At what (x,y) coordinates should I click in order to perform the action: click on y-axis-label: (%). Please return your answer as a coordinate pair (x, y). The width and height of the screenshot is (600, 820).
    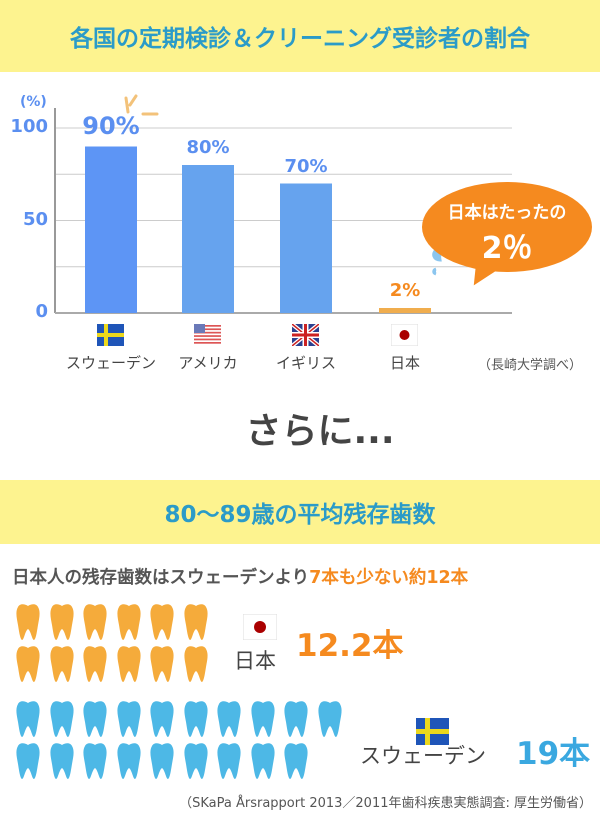
    Looking at the image, I should click on (33, 102).